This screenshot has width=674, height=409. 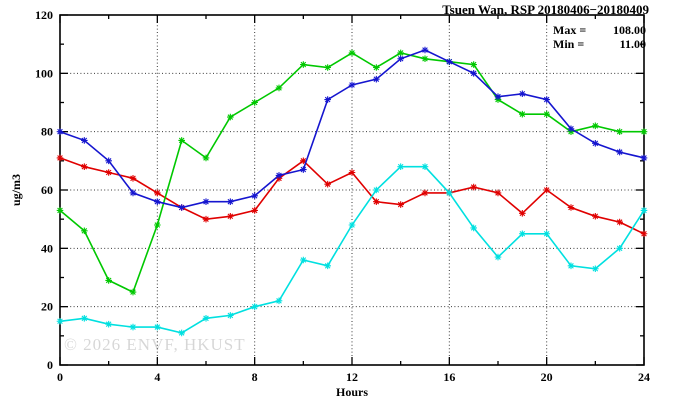 I want to click on x-tick-label: 4, so click(x=157, y=377).